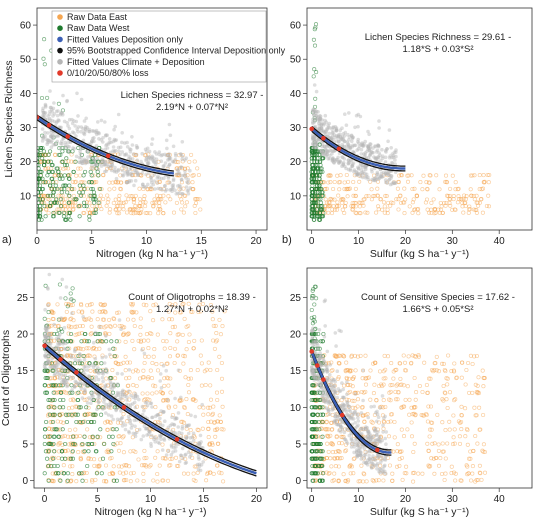  Describe the element at coordinates (25, 445) in the screenshot. I see `y-tick-label: 5` at that location.